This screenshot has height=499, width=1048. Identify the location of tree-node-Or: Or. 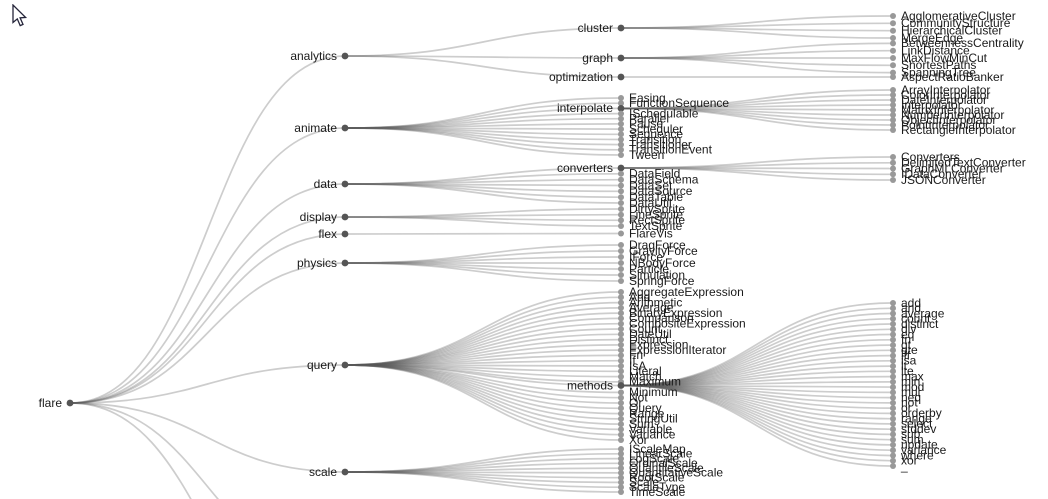
(630, 403).